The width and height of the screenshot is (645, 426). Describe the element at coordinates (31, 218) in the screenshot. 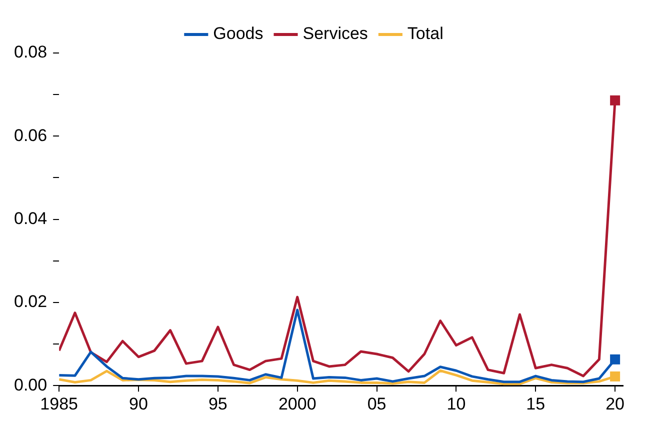

I see `y-tick-label: 0.04` at that location.